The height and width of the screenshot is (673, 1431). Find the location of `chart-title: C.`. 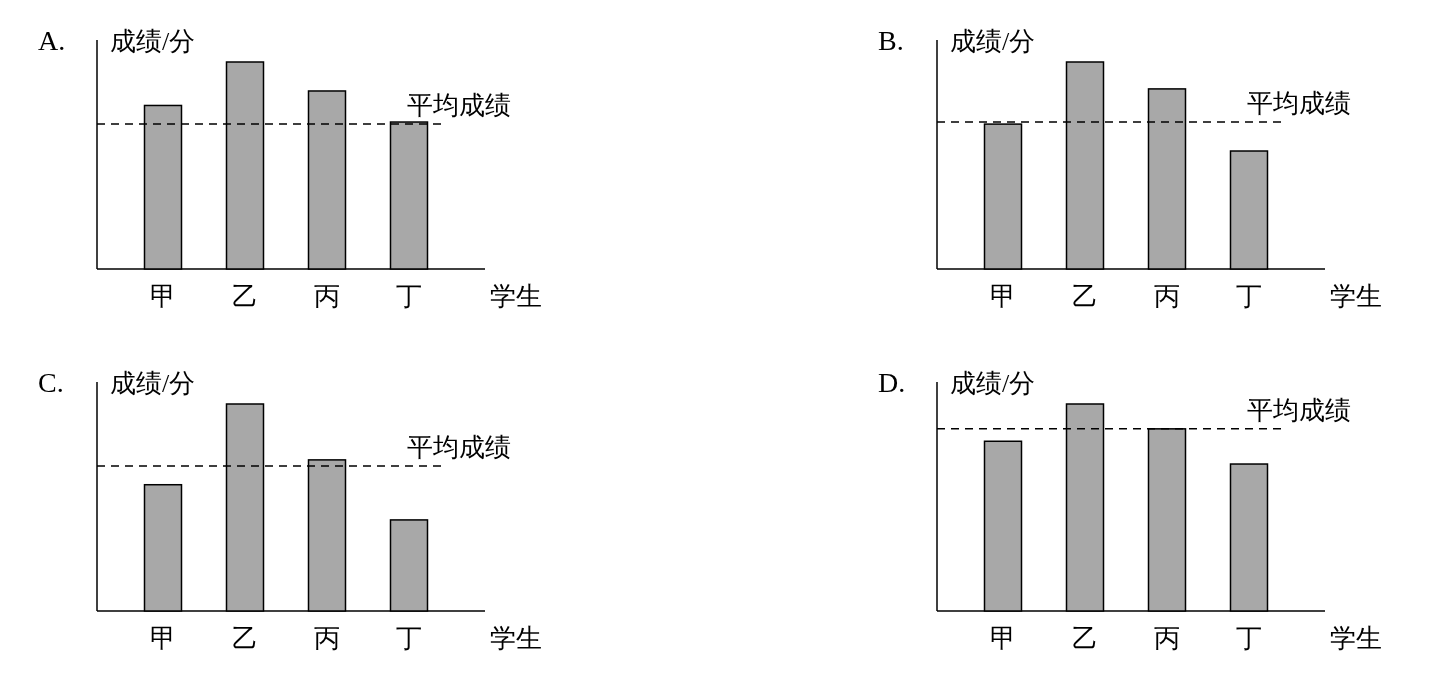

chart-title: C. is located at coordinates (51, 382).